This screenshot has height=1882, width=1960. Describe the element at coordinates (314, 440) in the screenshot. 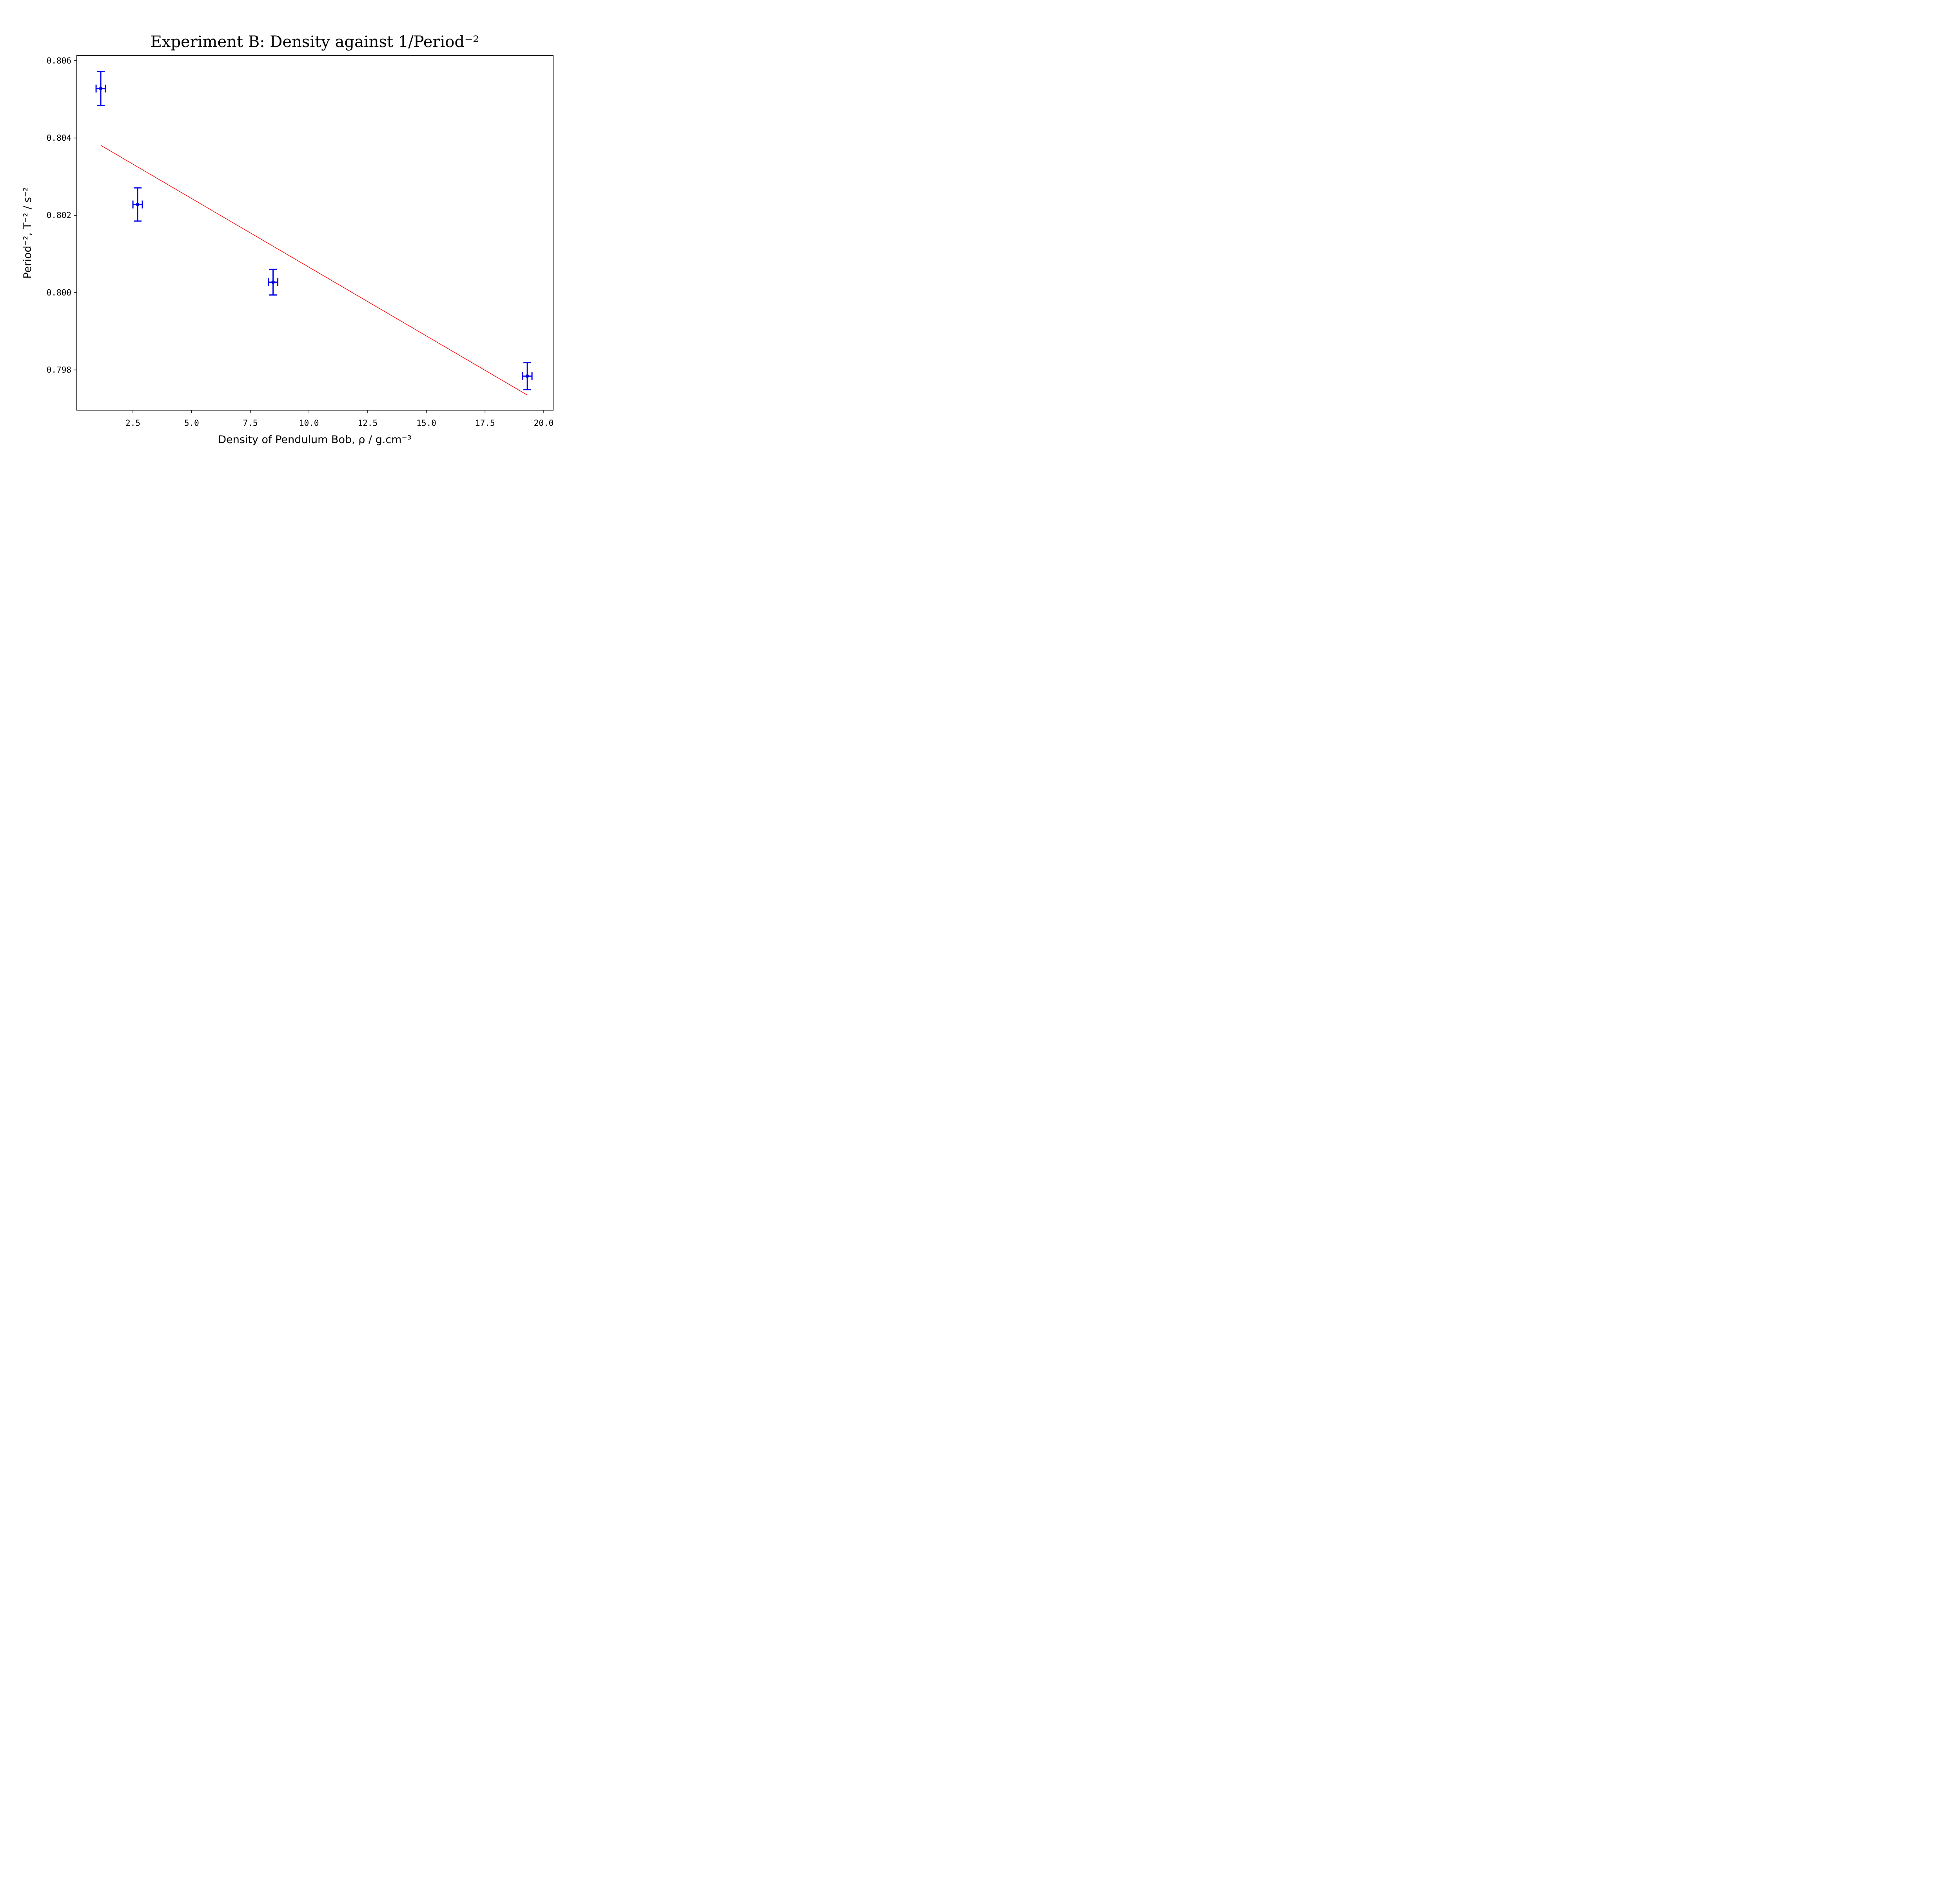

I see `x-axis-label: Density of Pendulum Bob, ρ / g.cm⁻³` at that location.